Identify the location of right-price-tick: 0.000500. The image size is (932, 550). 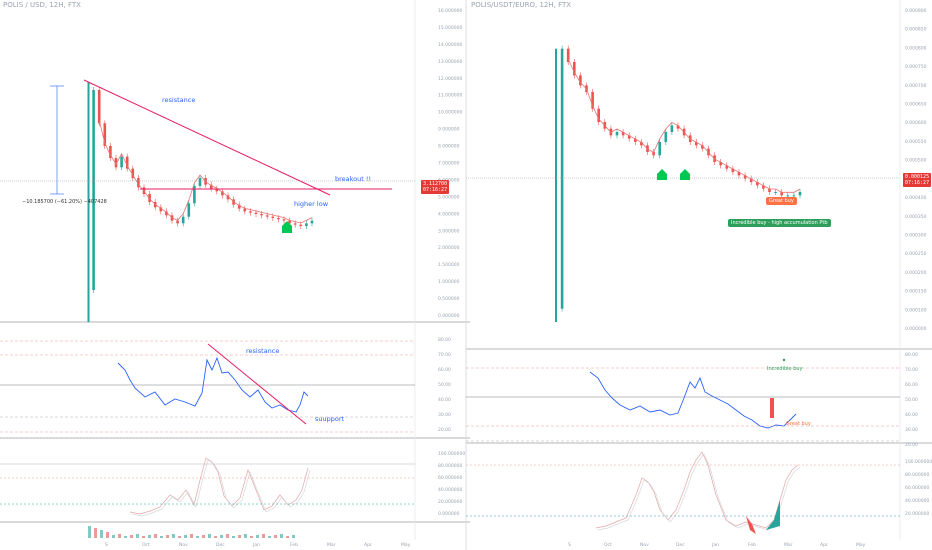
(916, 161).